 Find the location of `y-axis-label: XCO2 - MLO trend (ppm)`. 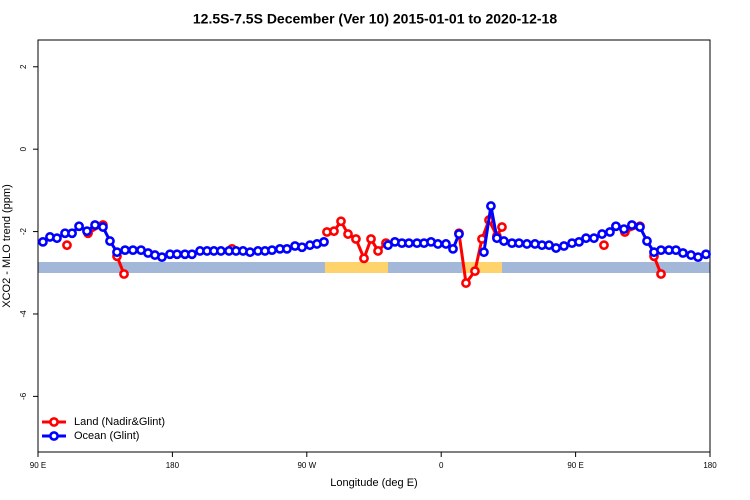

y-axis-label: XCO2 - MLO trend (ppm) is located at coordinates (7, 245).